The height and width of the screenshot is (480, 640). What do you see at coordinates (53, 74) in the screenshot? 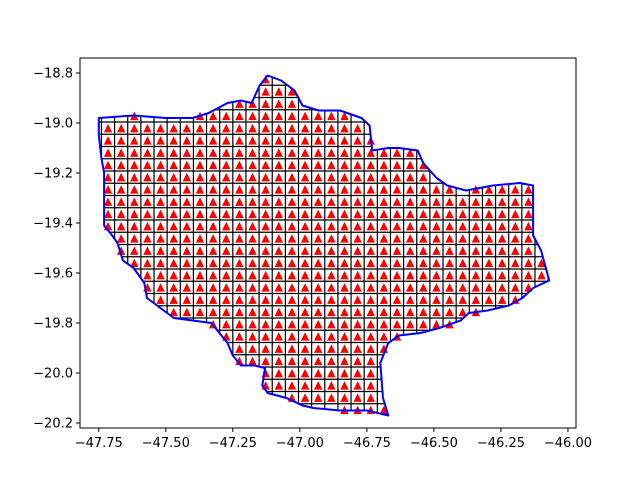
I see `y-tick-label: −18.8` at bounding box center [53, 74].